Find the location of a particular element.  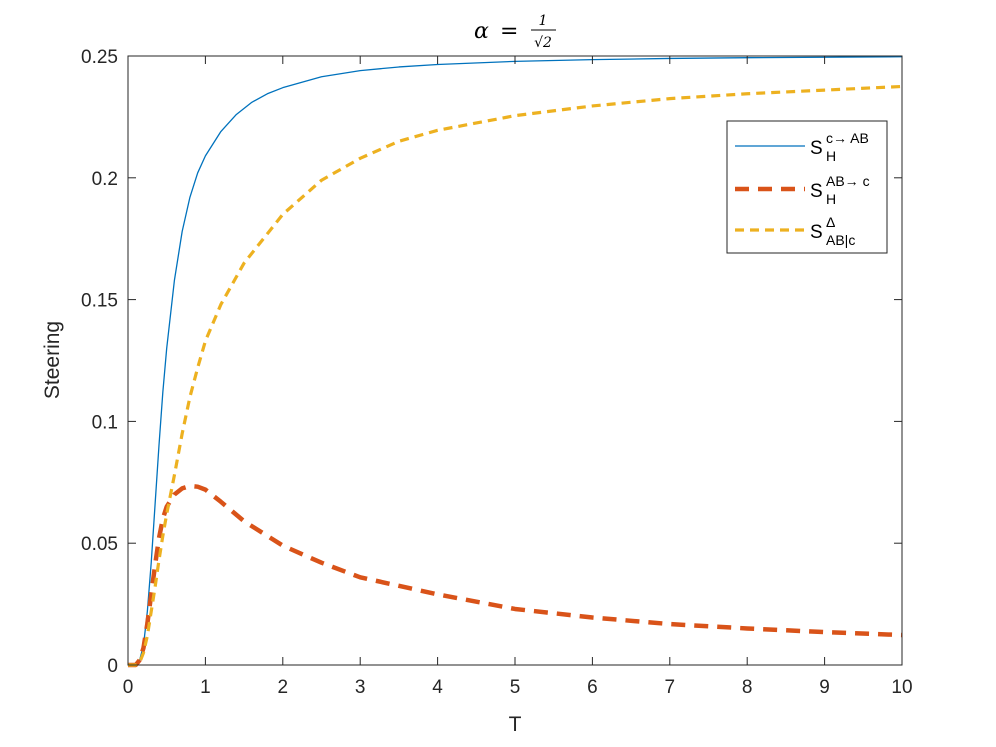

legend-label-sup-1: c→ AB is located at coordinates (847, 138).